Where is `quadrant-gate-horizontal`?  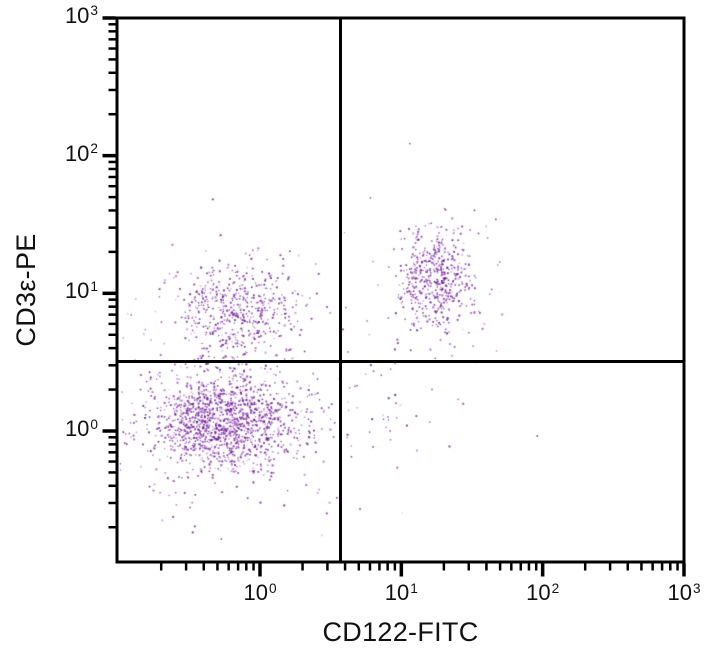
quadrant-gate-horizontal is located at coordinates (400, 361).